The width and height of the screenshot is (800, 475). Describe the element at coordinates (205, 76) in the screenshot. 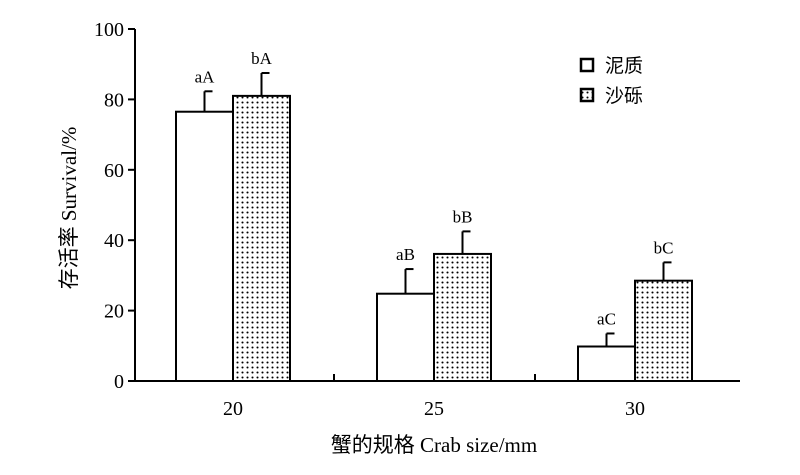

I see `bar-significance-label: aA` at that location.